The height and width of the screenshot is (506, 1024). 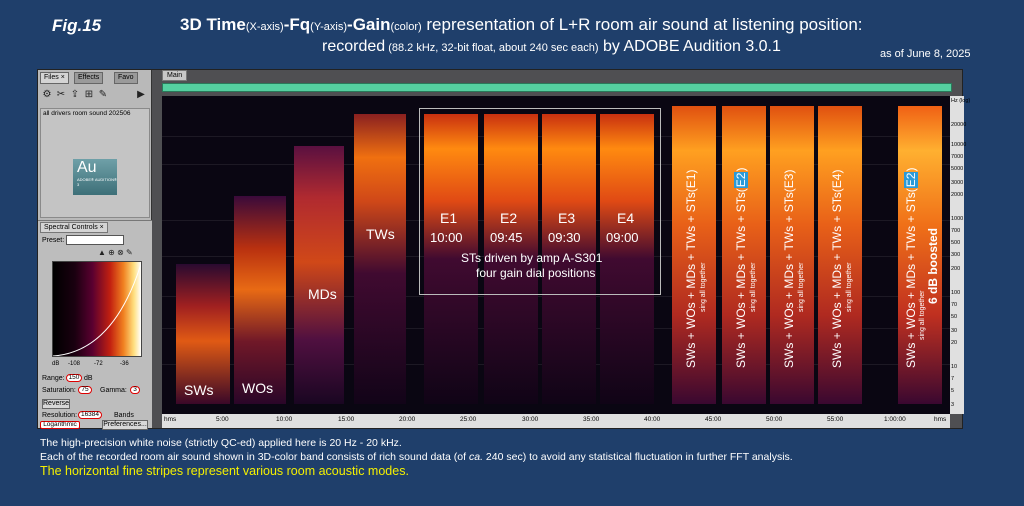 I want to click on band-sws, so click(x=203, y=334).